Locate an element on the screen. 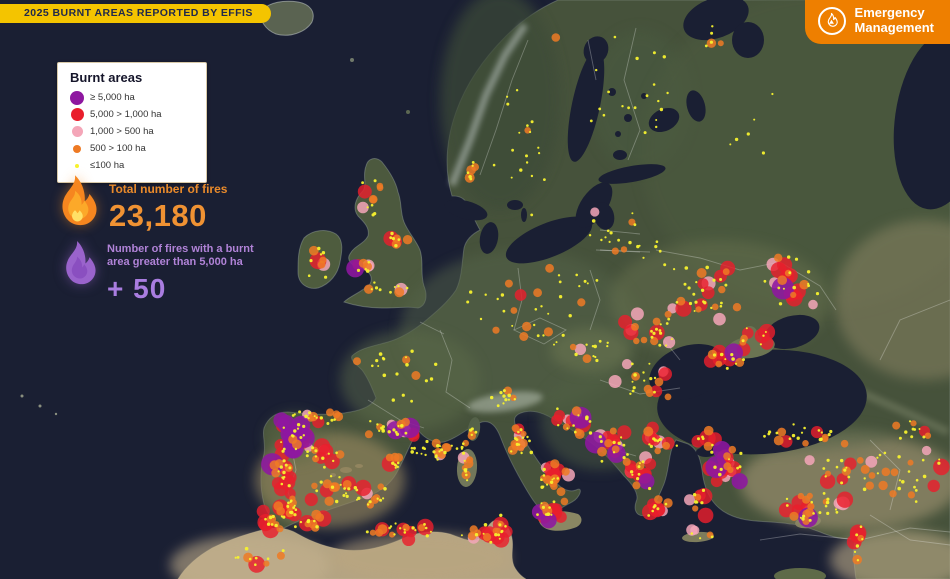 The image size is (950, 579). emergency-management-logo: Emergency Management is located at coordinates (877, 22).